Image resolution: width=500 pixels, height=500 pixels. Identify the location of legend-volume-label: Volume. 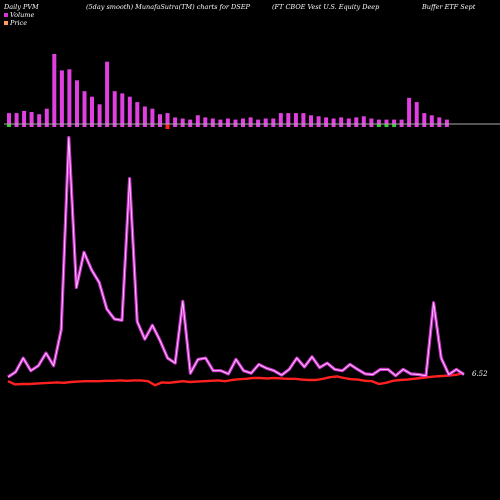
(22, 15).